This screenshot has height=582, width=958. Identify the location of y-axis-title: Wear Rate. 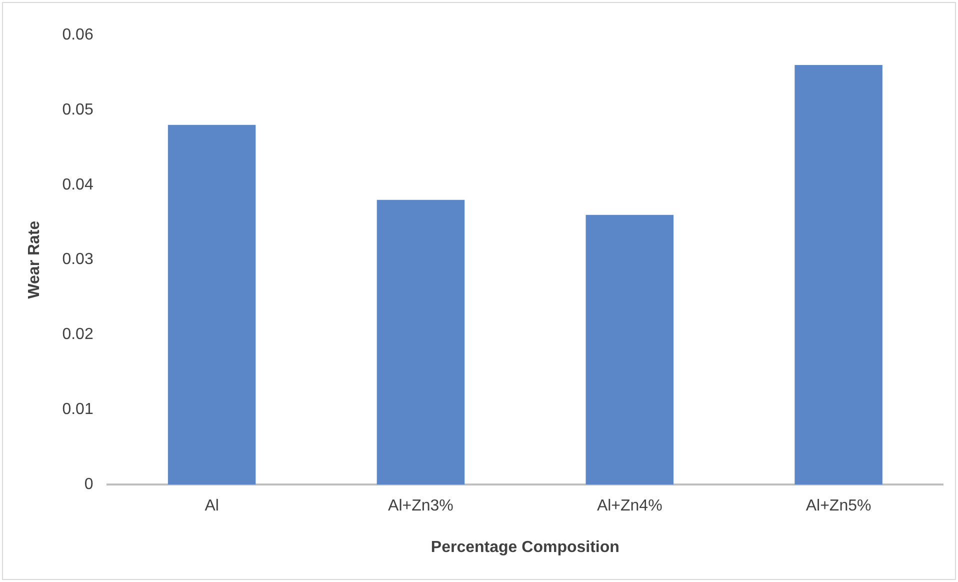
(35, 259).